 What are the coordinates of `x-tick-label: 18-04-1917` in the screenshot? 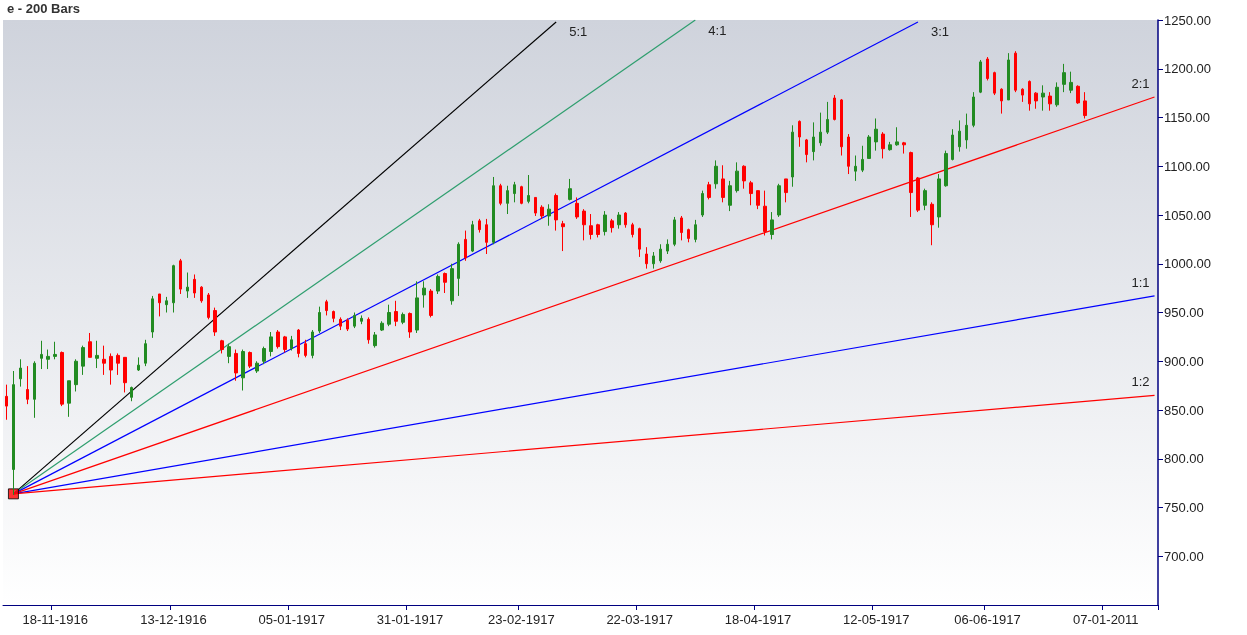 It's located at (758, 619).